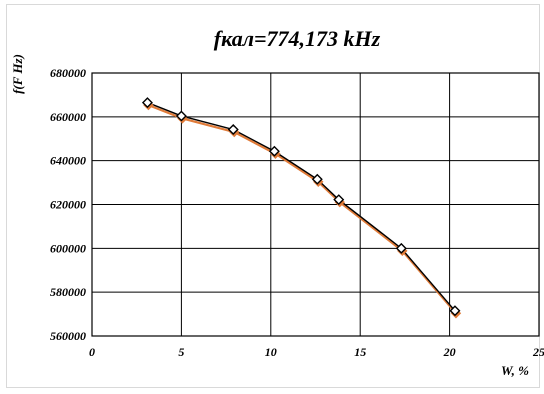 The height and width of the screenshot is (394, 544). I want to click on x-tick-label: 20, so click(449, 352).